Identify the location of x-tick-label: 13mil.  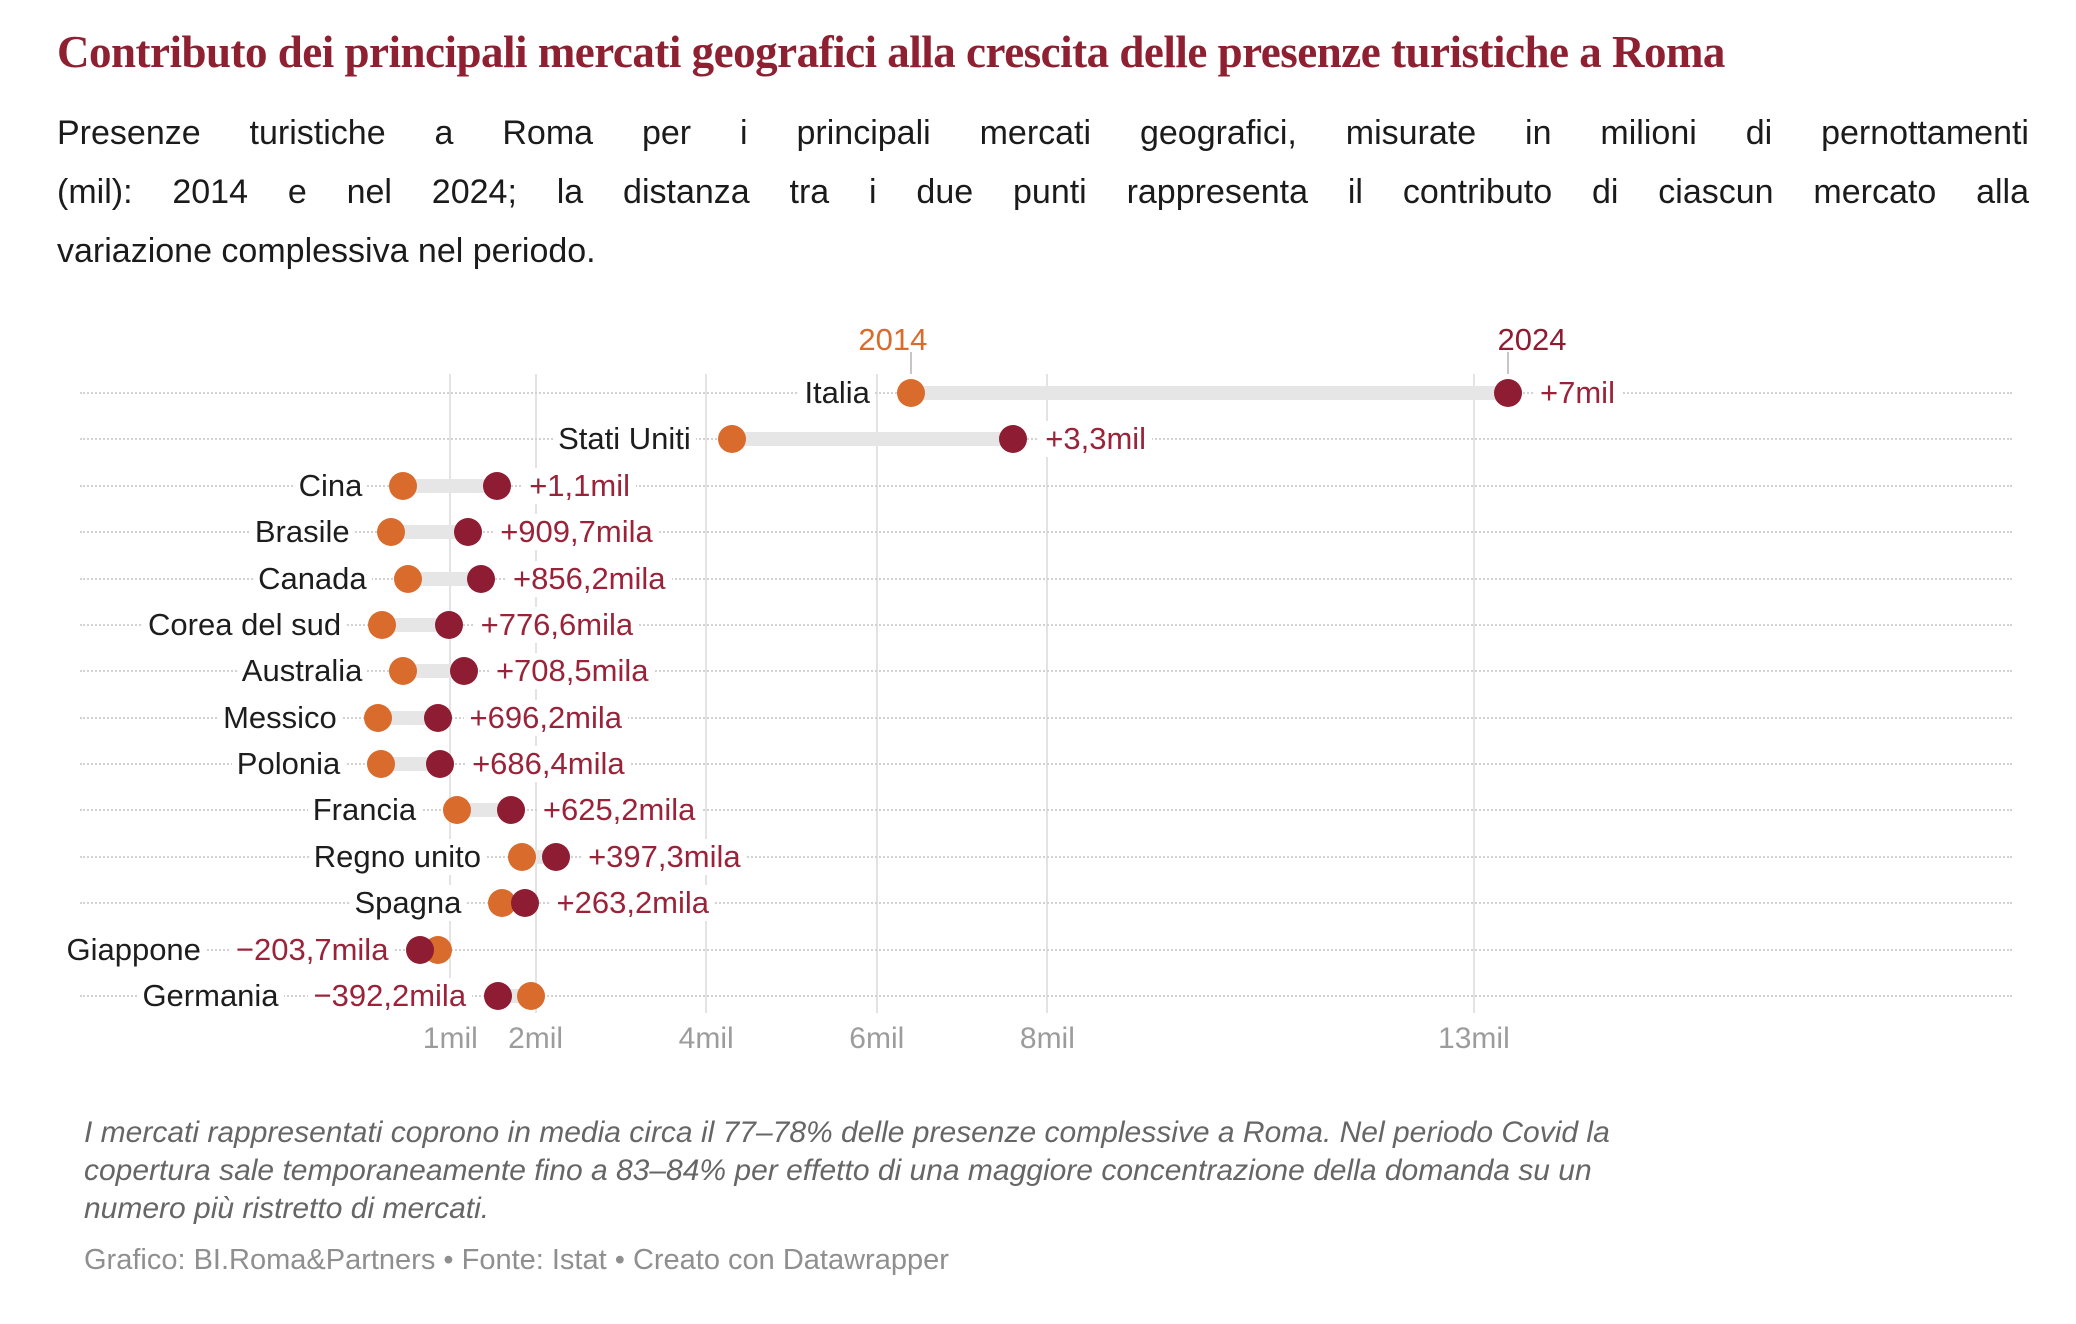
(1474, 1038).